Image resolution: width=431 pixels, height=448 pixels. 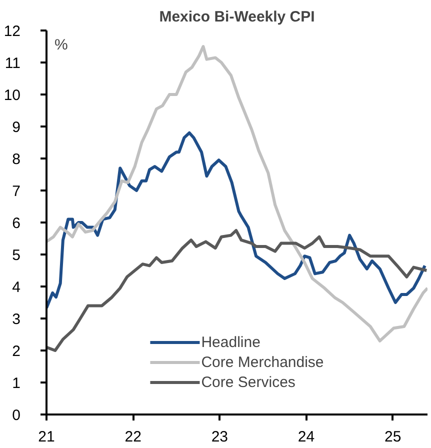 What do you see at coordinates (237, 17) in the screenshot?
I see `chart-title: Mexico Bi-Weekly CPI` at bounding box center [237, 17].